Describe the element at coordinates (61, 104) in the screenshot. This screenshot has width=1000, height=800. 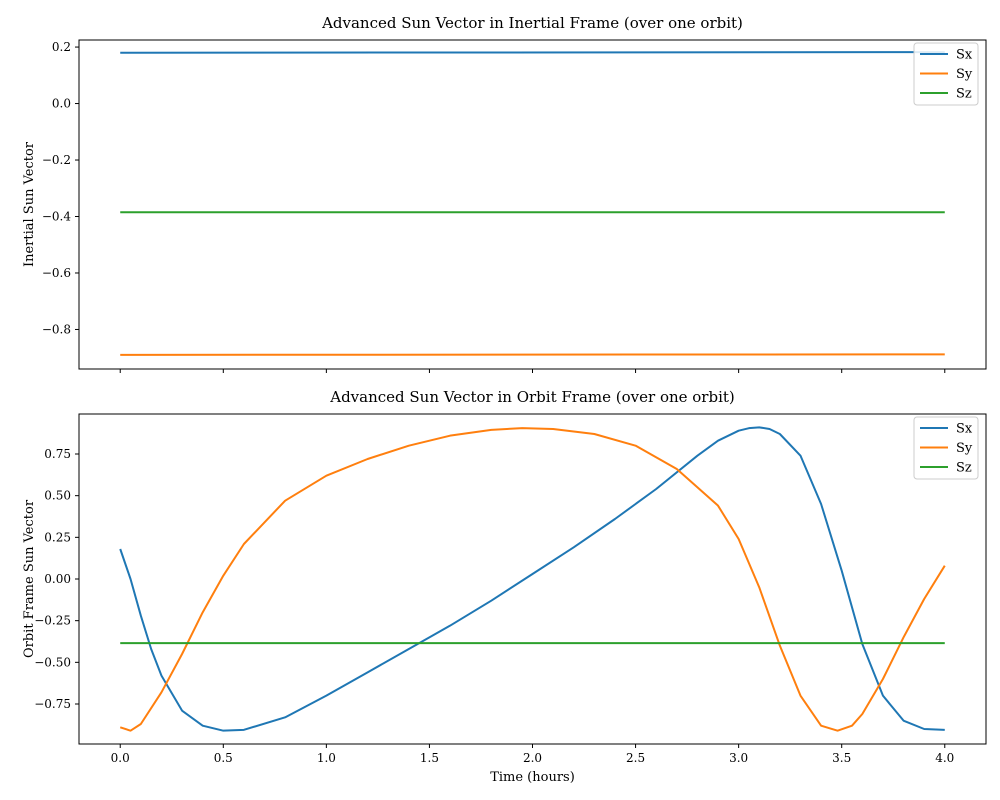
I see `y-tick-label: 0.0` at that location.